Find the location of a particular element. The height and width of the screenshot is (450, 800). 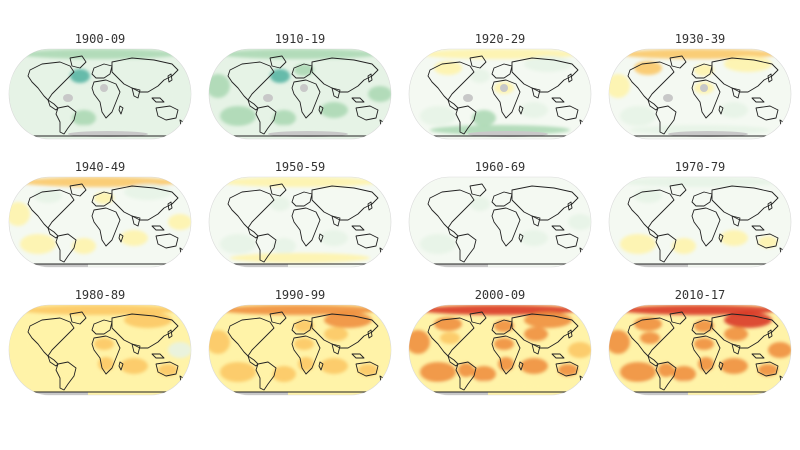

anomaly-region-nPac is located at coordinates (219, 86).